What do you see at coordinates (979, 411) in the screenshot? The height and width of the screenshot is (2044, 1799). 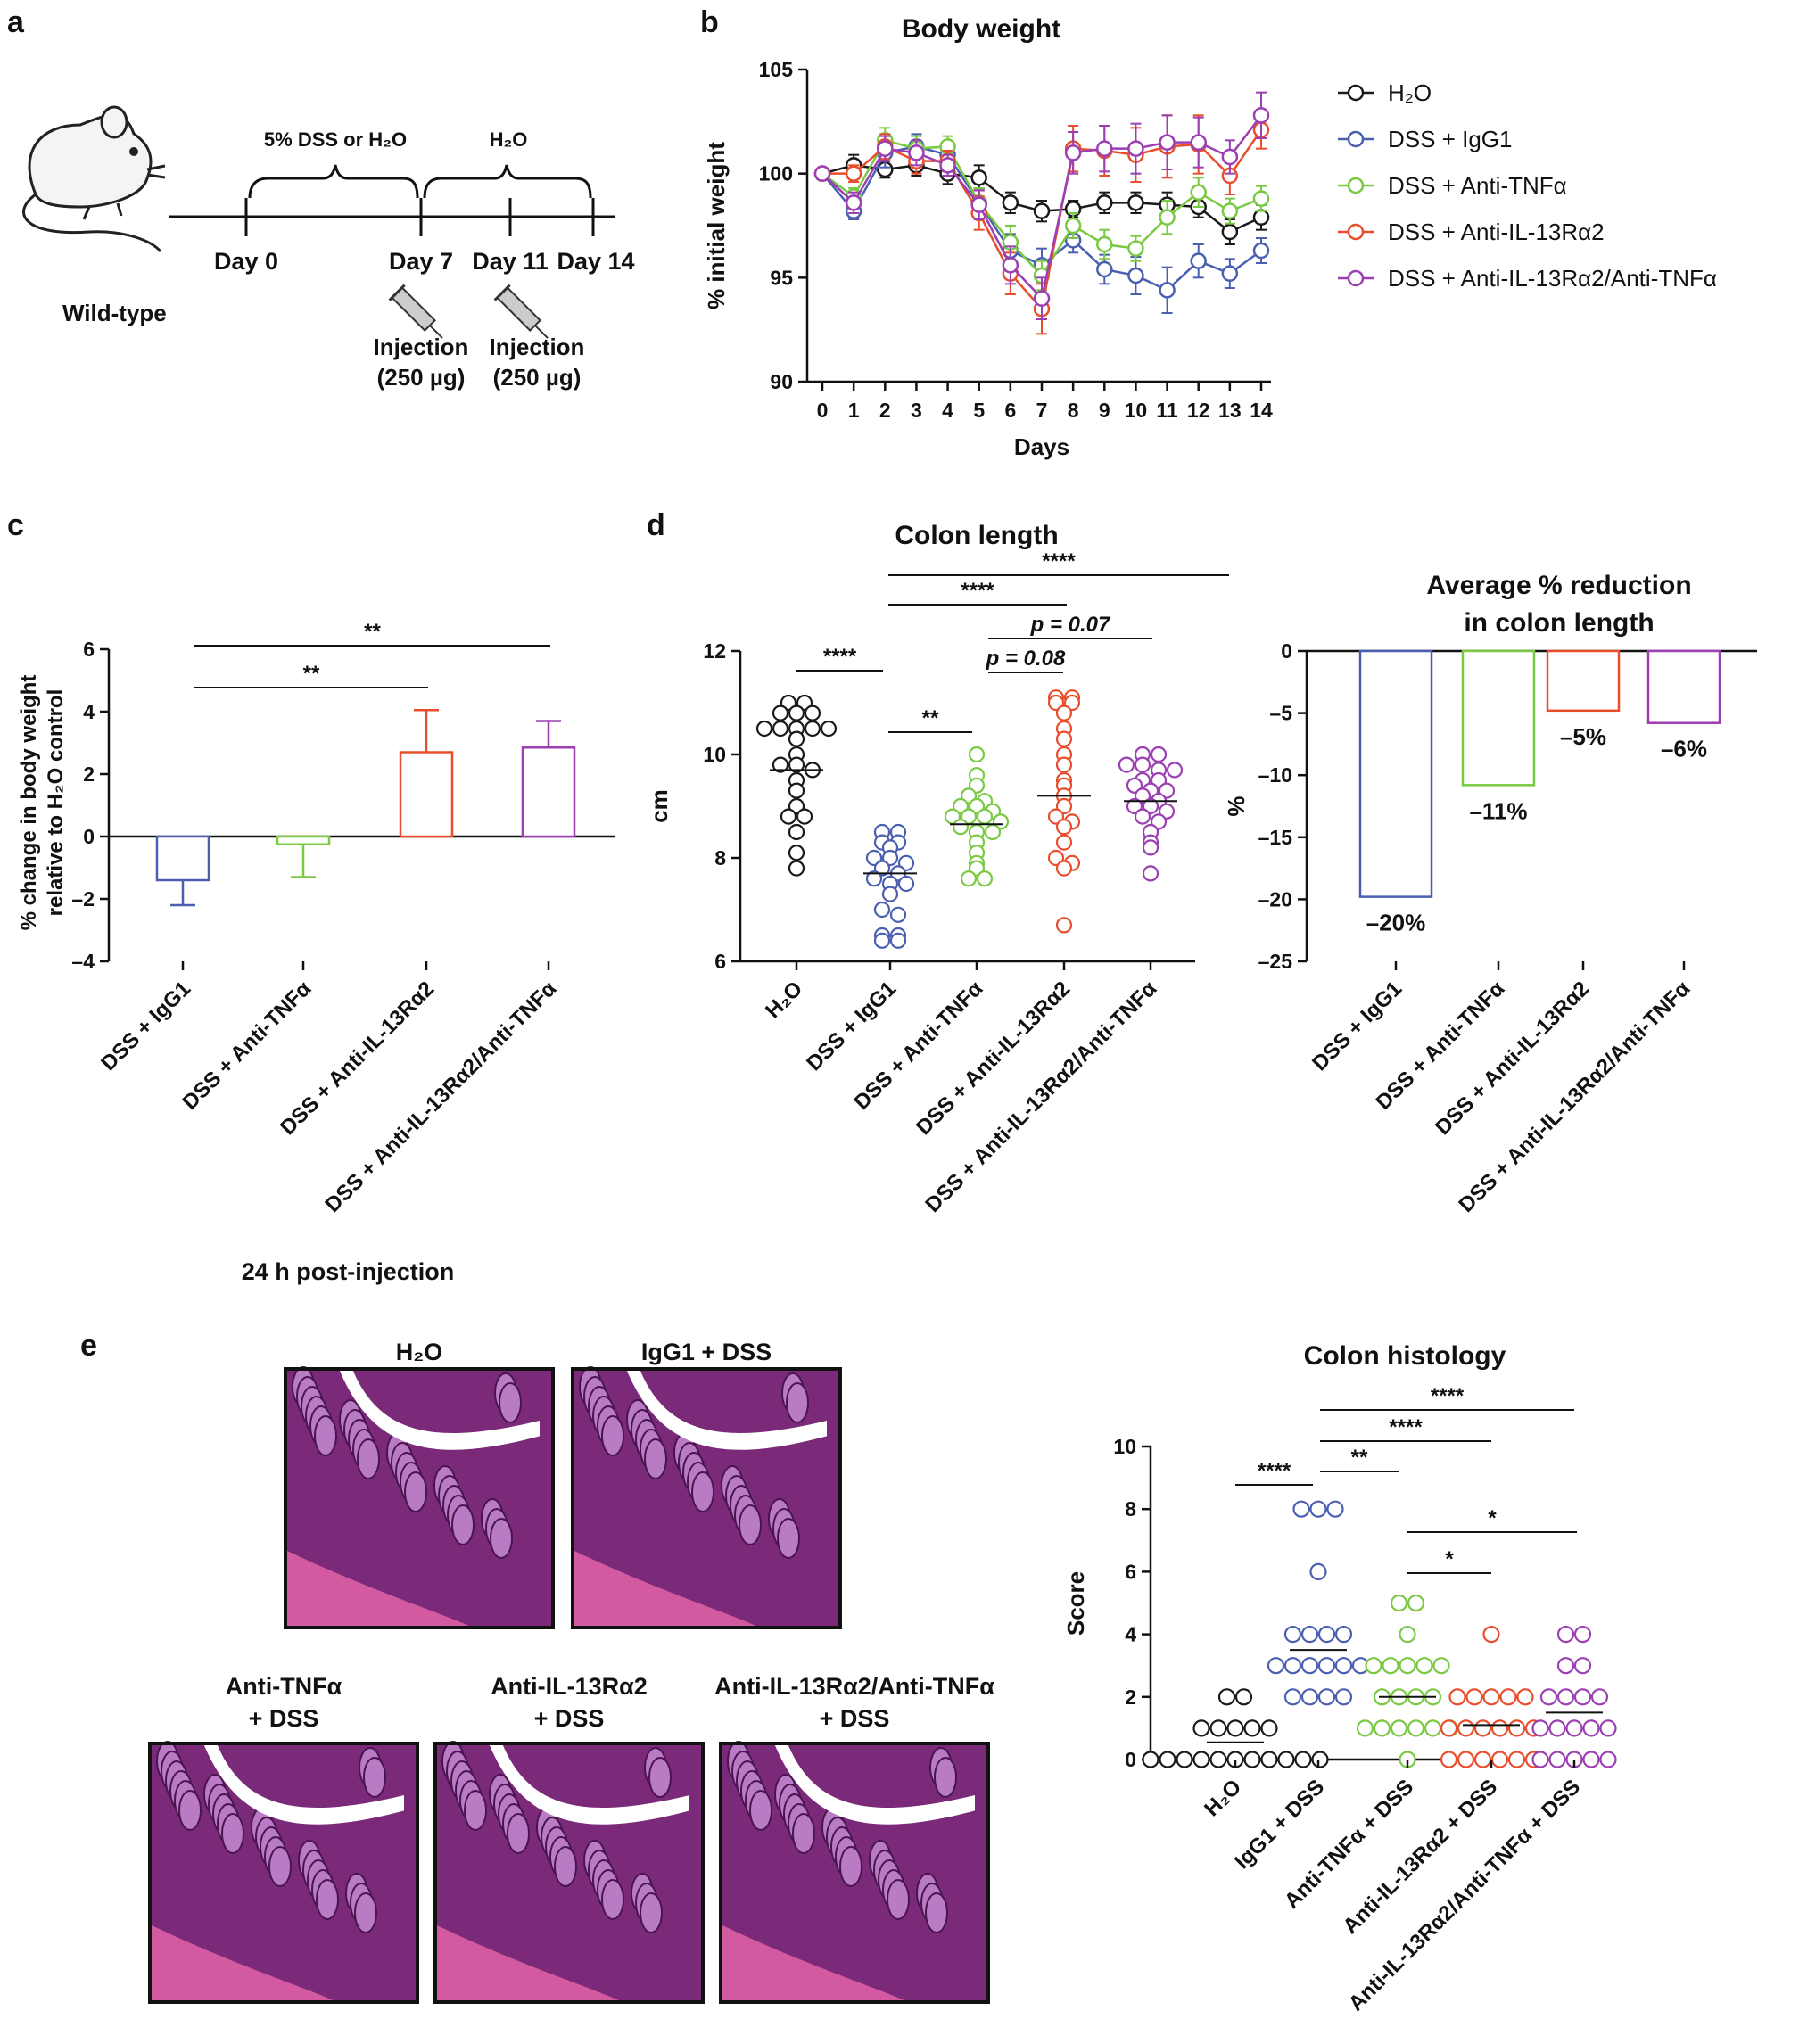 I see `x-tick-label: 5` at bounding box center [979, 411].